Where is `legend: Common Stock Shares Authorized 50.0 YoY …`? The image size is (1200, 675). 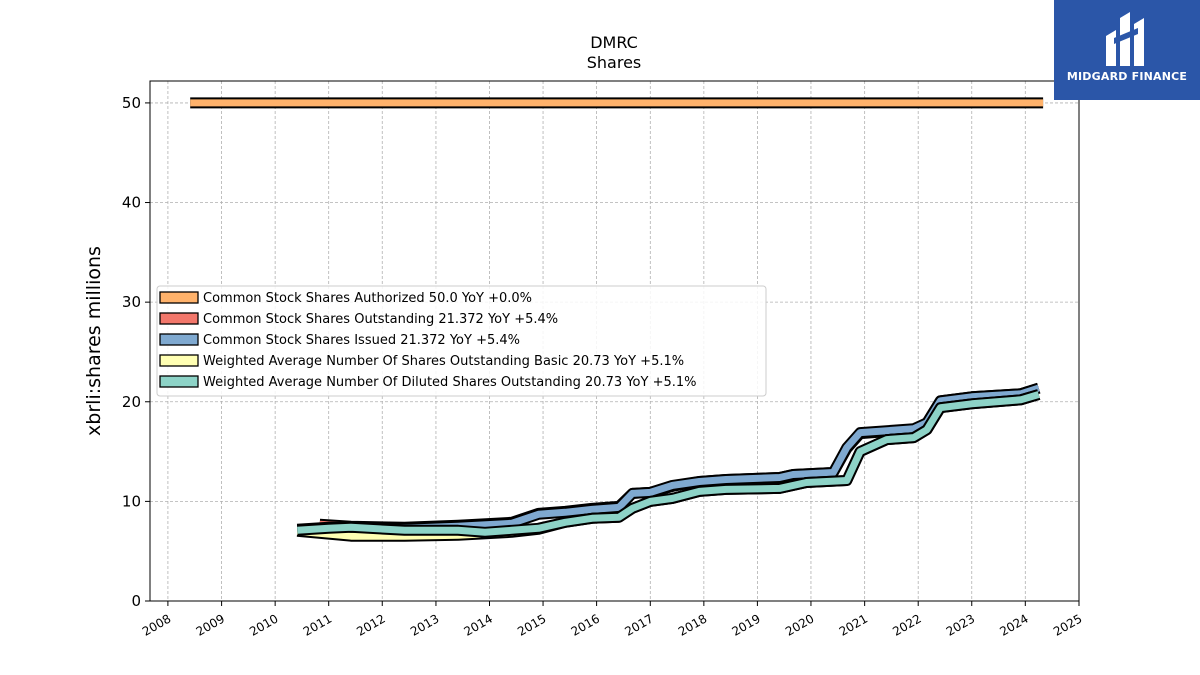
legend: Common Stock Shares Authorized 50.0 YoY … is located at coordinates (461, 341).